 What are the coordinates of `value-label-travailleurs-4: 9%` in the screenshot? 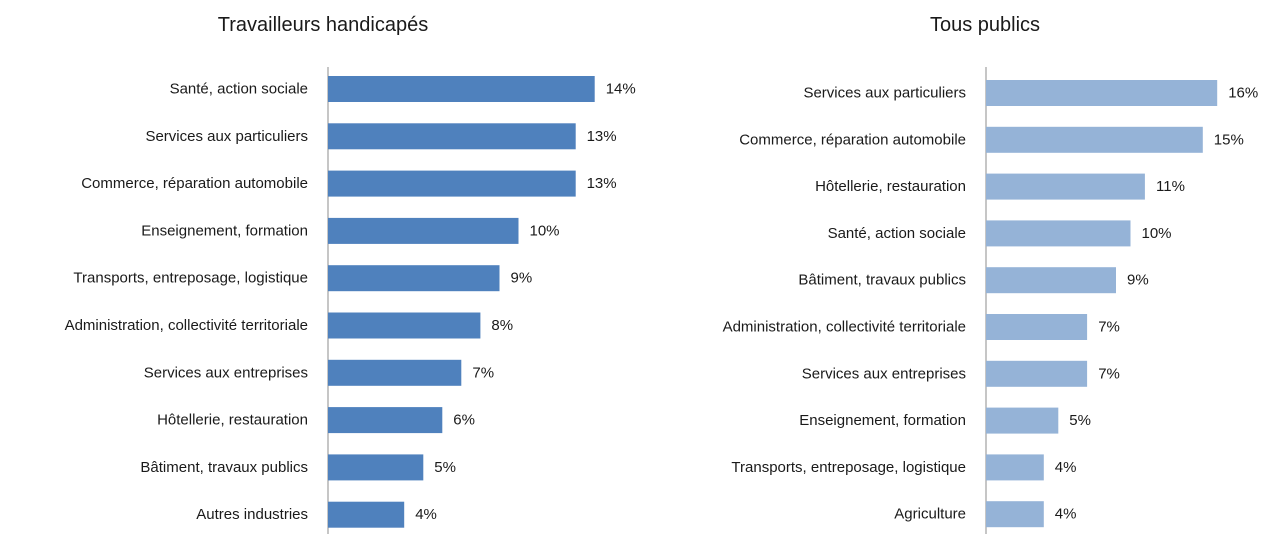 It's located at (522, 278).